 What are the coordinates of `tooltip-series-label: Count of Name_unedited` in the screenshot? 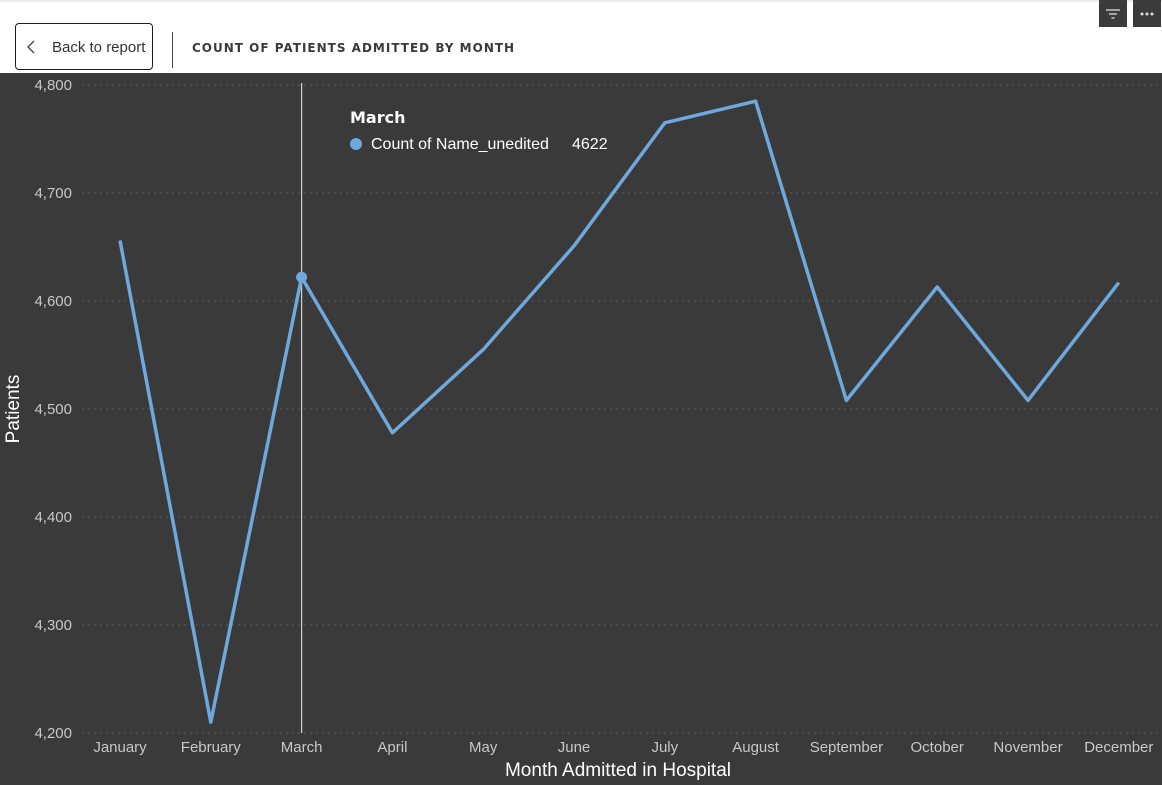 It's located at (460, 144).